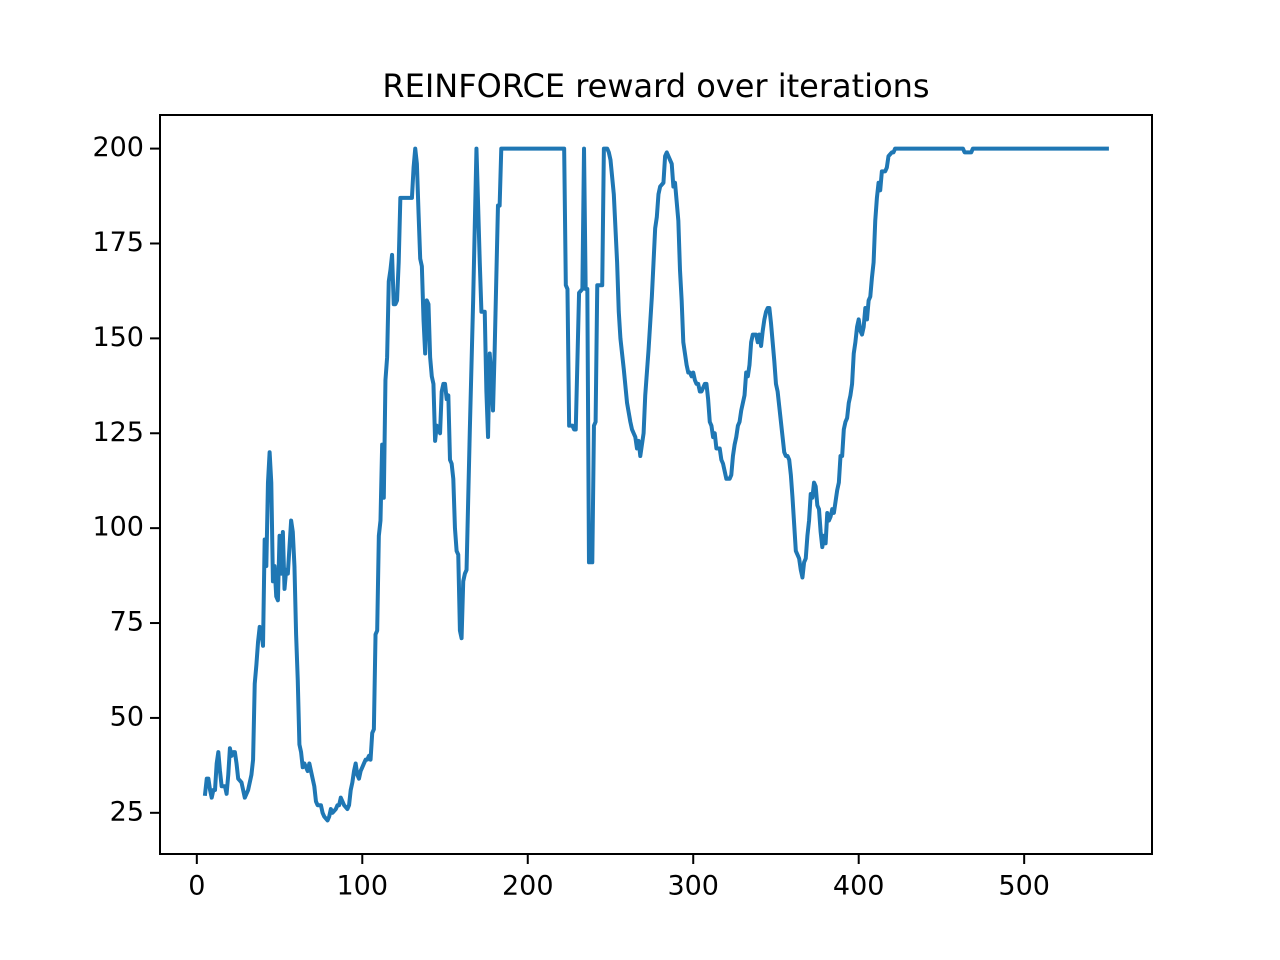 This screenshot has width=1280, height=960. Describe the element at coordinates (118, 432) in the screenshot. I see `y-tick-label: 125` at that location.